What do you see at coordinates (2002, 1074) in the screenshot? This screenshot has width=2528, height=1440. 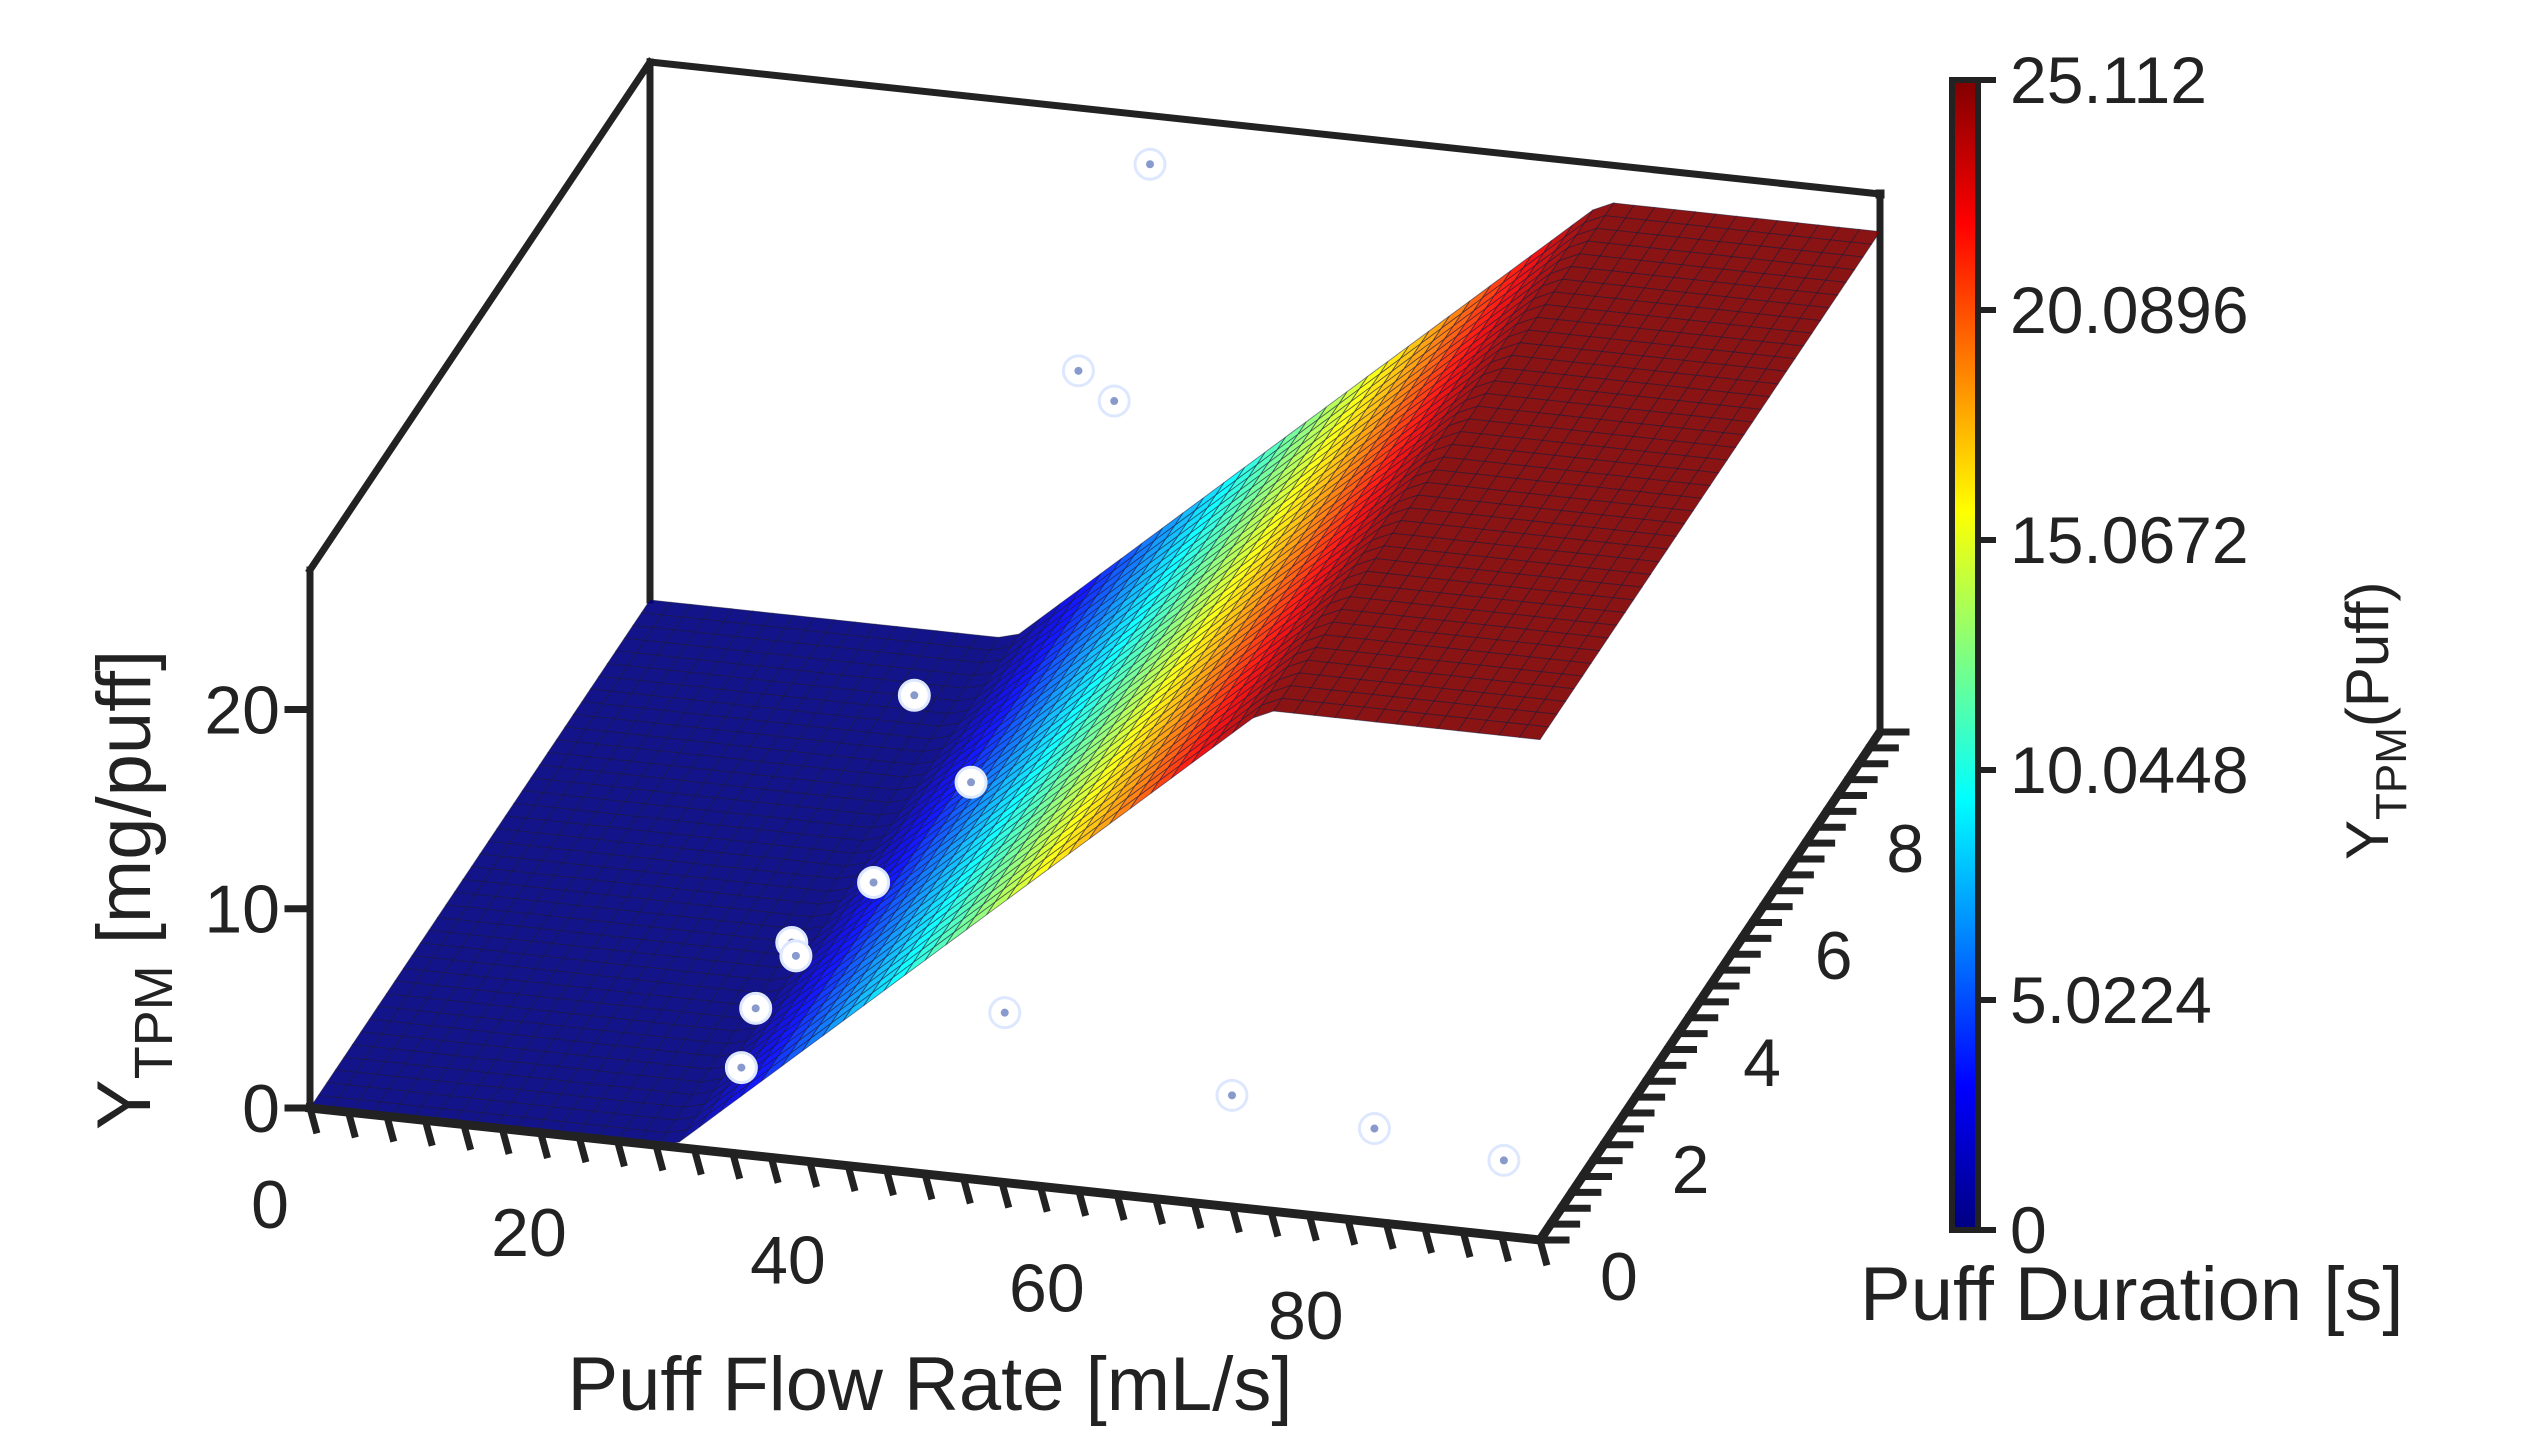 I see `y-axis: 0 2 4 6 8 Puff Duration [s]` at bounding box center [2002, 1074].